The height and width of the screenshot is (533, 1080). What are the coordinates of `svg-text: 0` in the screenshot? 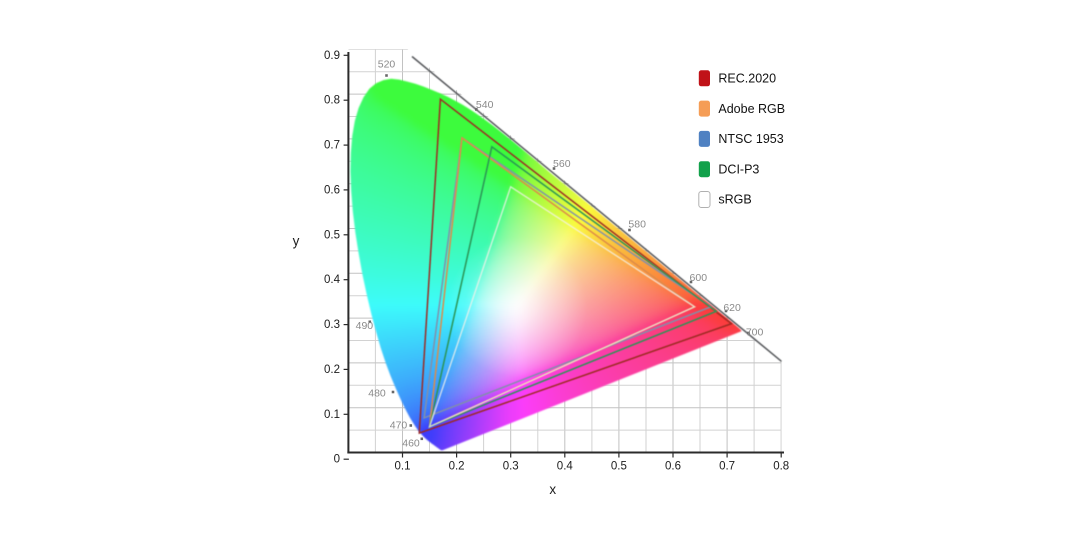 It's located at (337, 460).